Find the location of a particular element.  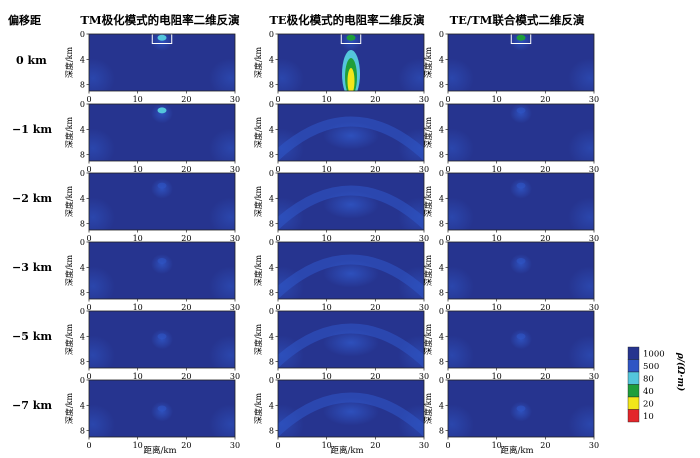

panel-r1-c1: 0 10 20 30 0 4 8 深度/km is located at coordinates (341, 137).